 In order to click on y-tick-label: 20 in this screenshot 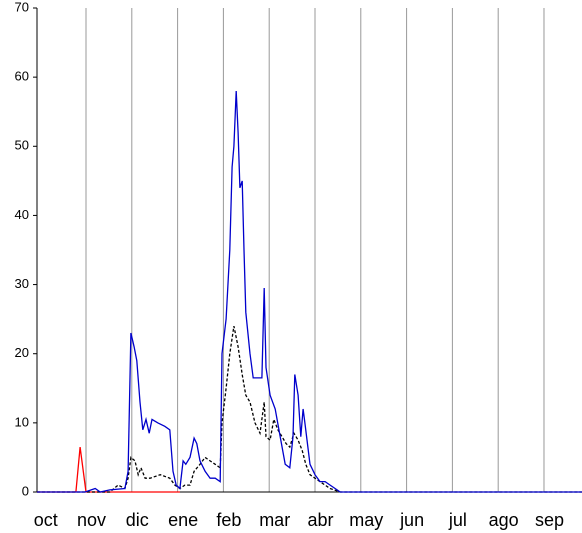, I will do `click(22, 352)`.